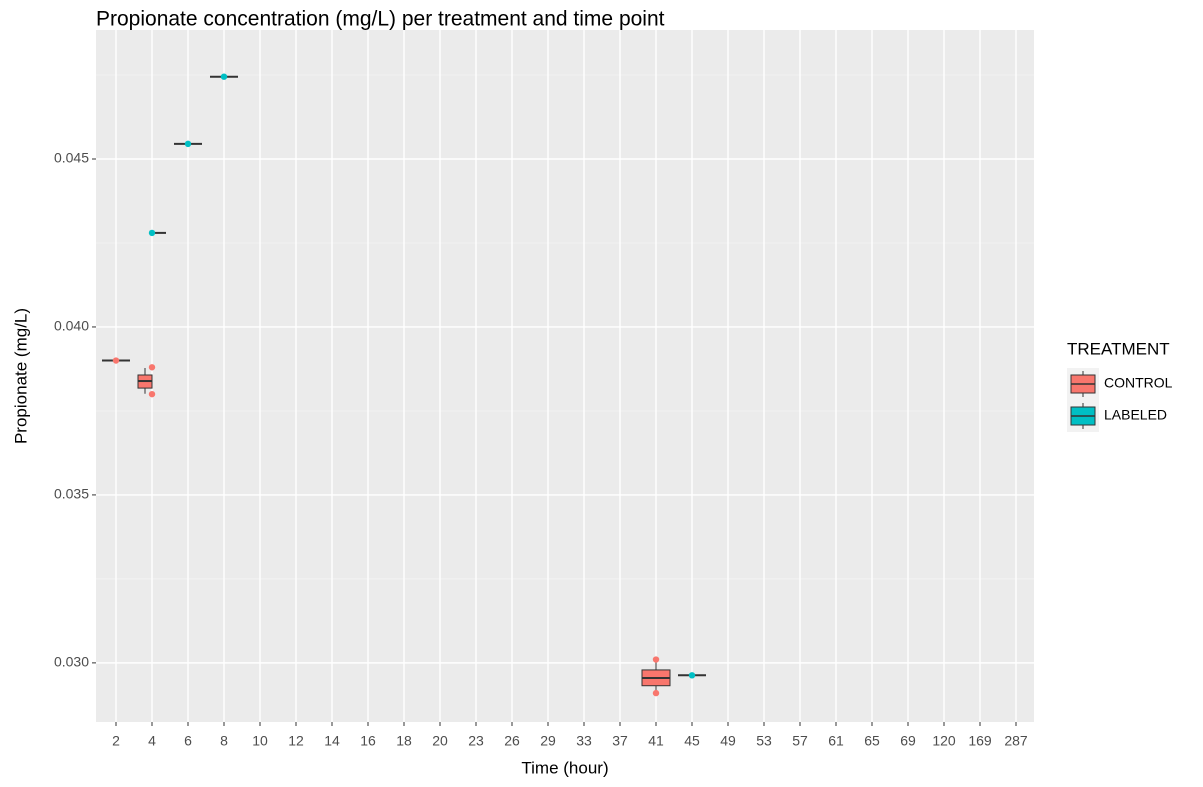 The image size is (1203, 787). I want to click on x-tick-label: 18, so click(404, 741).